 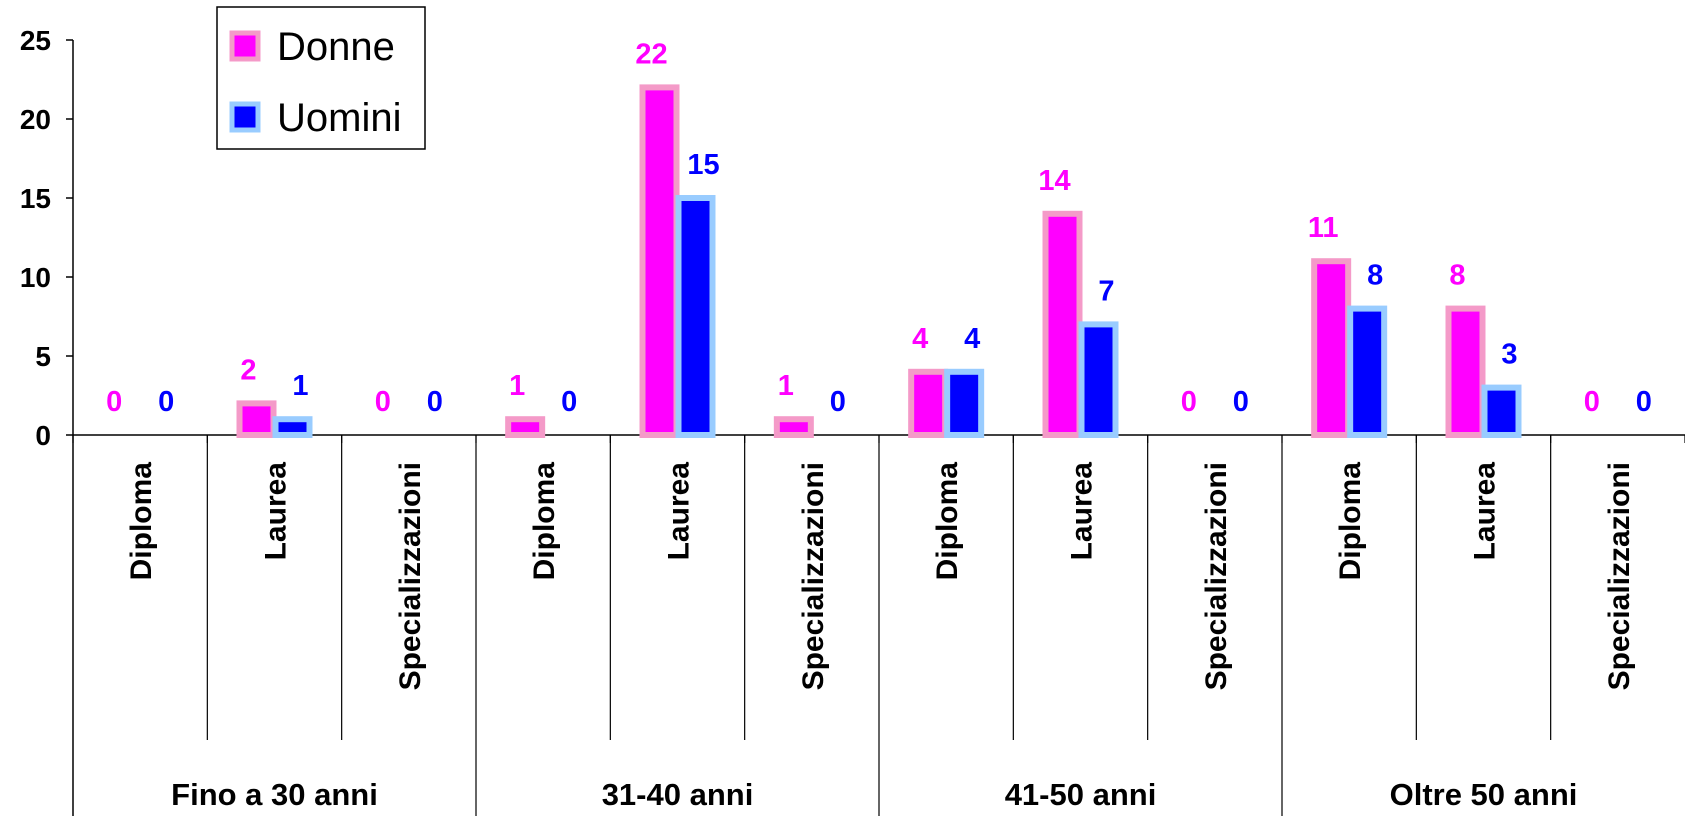 What do you see at coordinates (1375, 276) in the screenshot?
I see `data-label-uomini: 8` at bounding box center [1375, 276].